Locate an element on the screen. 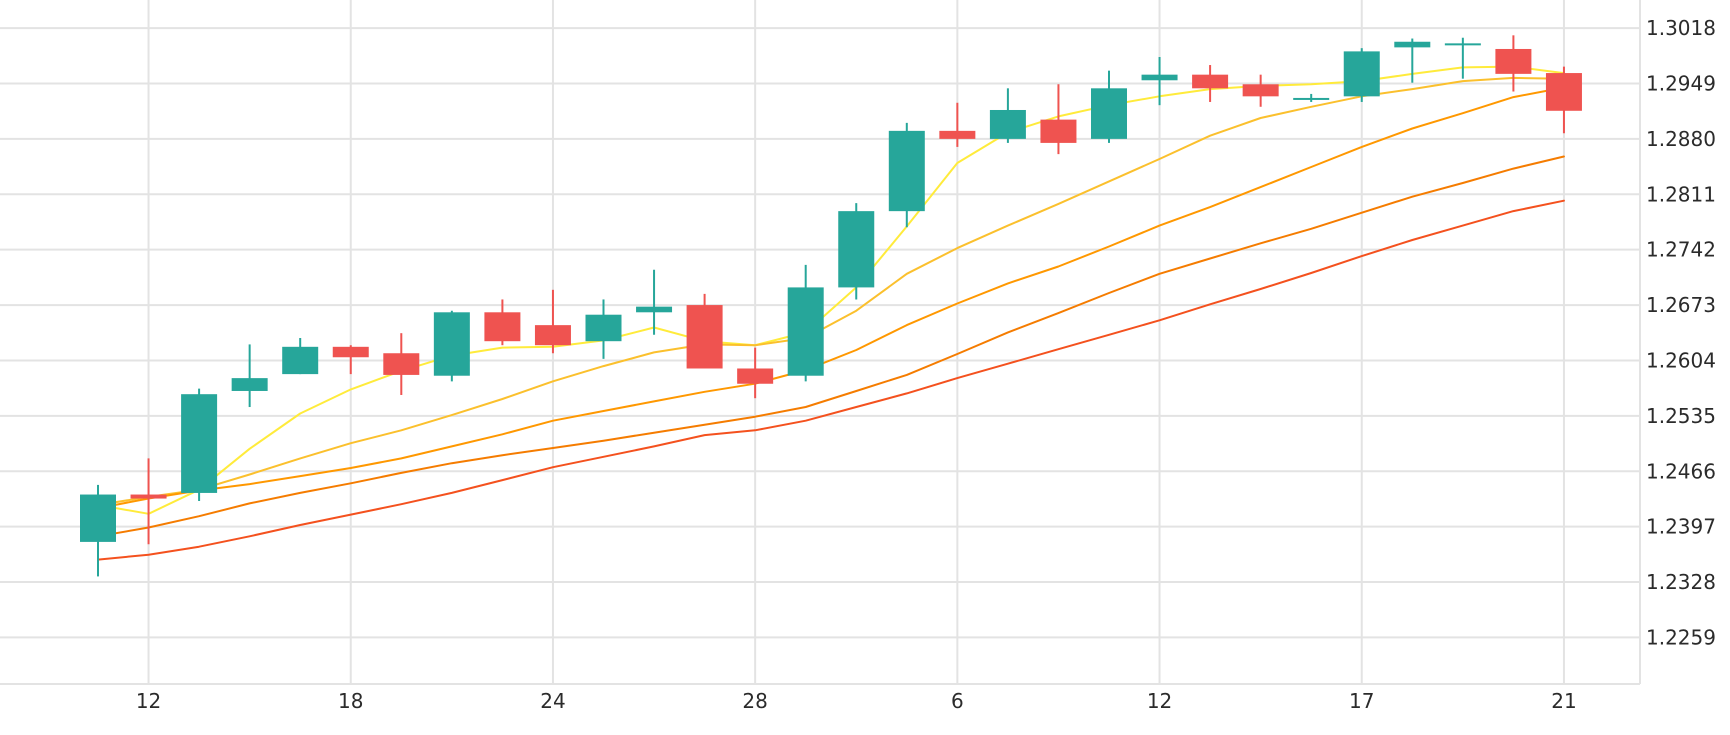 The height and width of the screenshot is (735, 1730). y-tick-label: 1.3018 is located at coordinates (1681, 28).